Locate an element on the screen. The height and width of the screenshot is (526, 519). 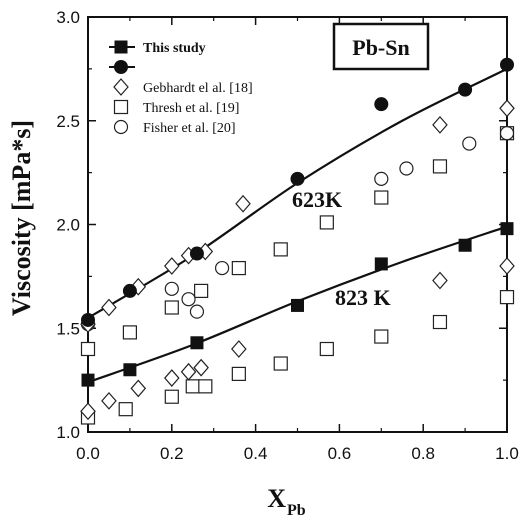
y-tick-label: 2.5 is located at coordinates (68, 121).